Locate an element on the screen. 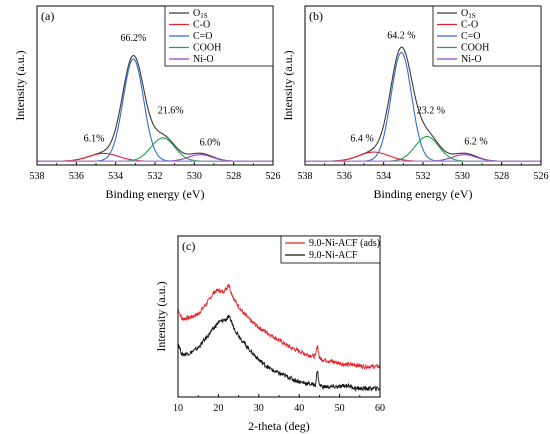 This screenshot has width=550, height=434. legend-label: 9.0-Ni-ACF (ads) is located at coordinates (344, 243).